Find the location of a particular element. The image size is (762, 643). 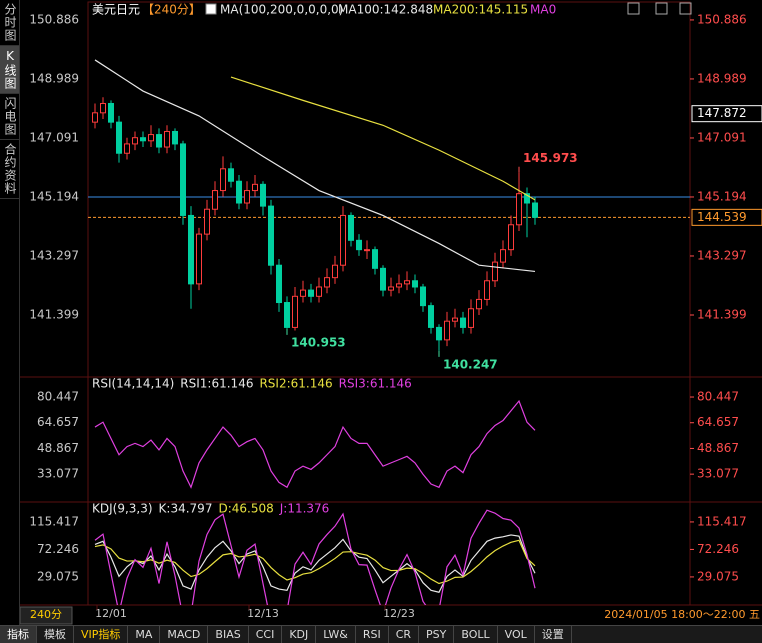

toolbar-button: VIP指标 is located at coordinates (101, 634).